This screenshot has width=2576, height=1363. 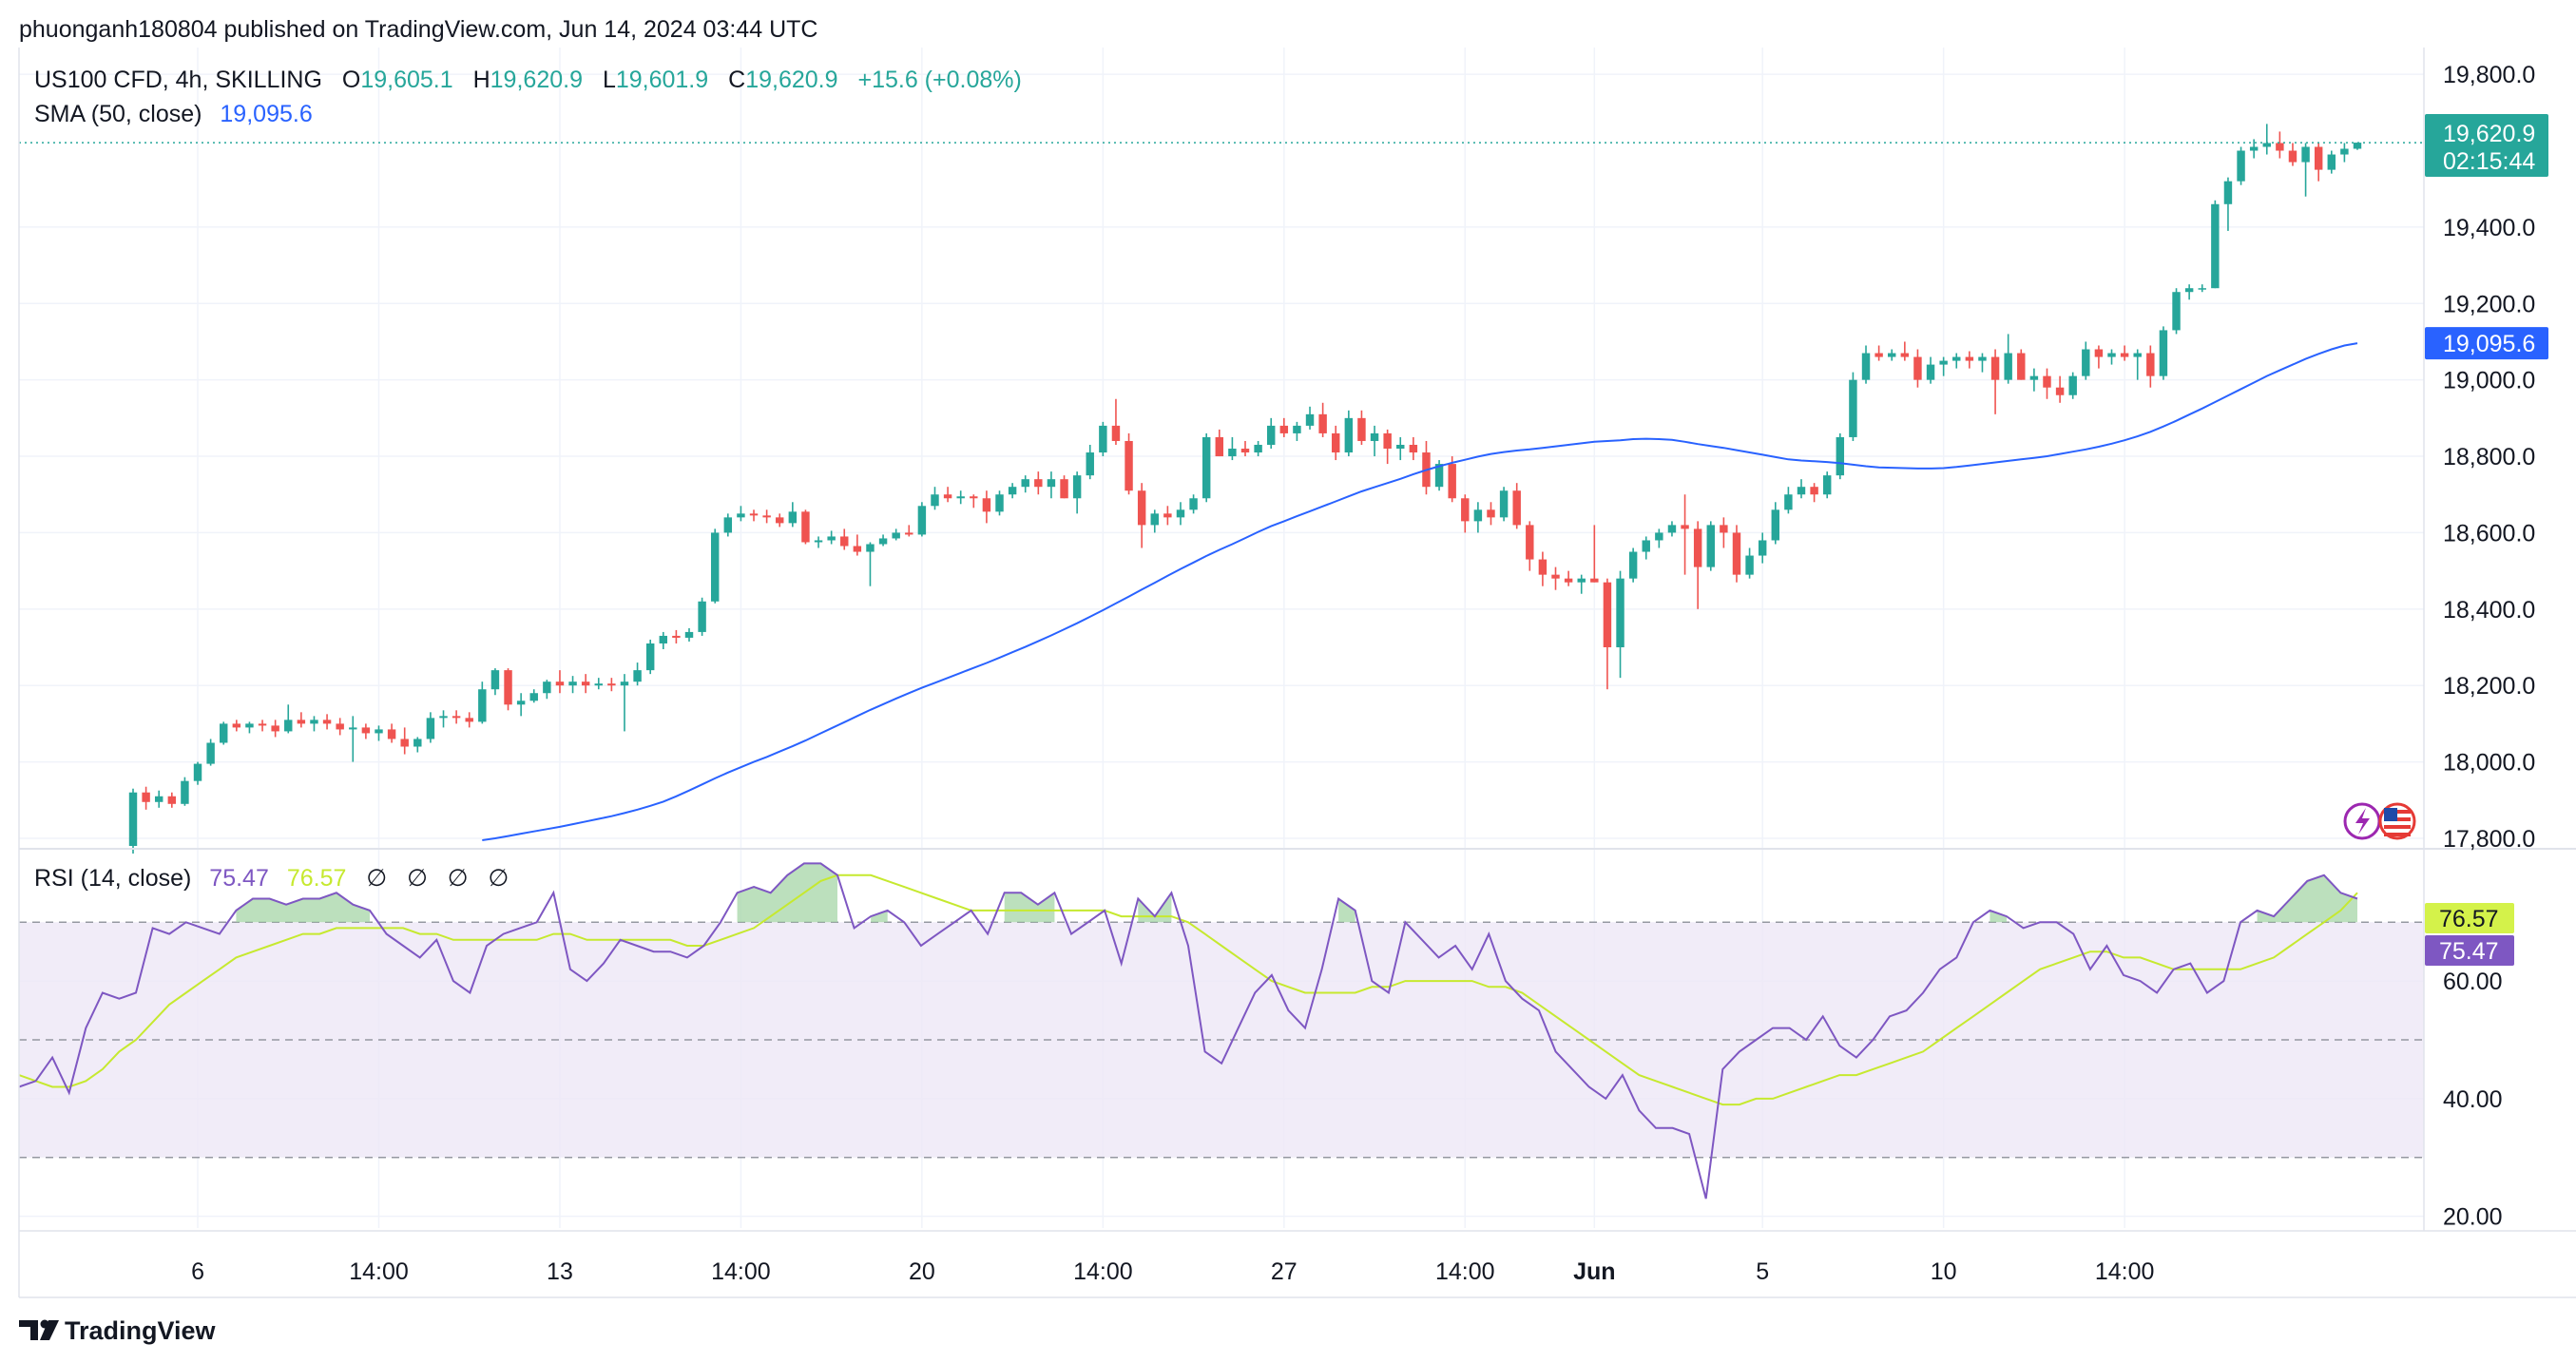 I want to click on us-flag-icon, so click(x=2397, y=821).